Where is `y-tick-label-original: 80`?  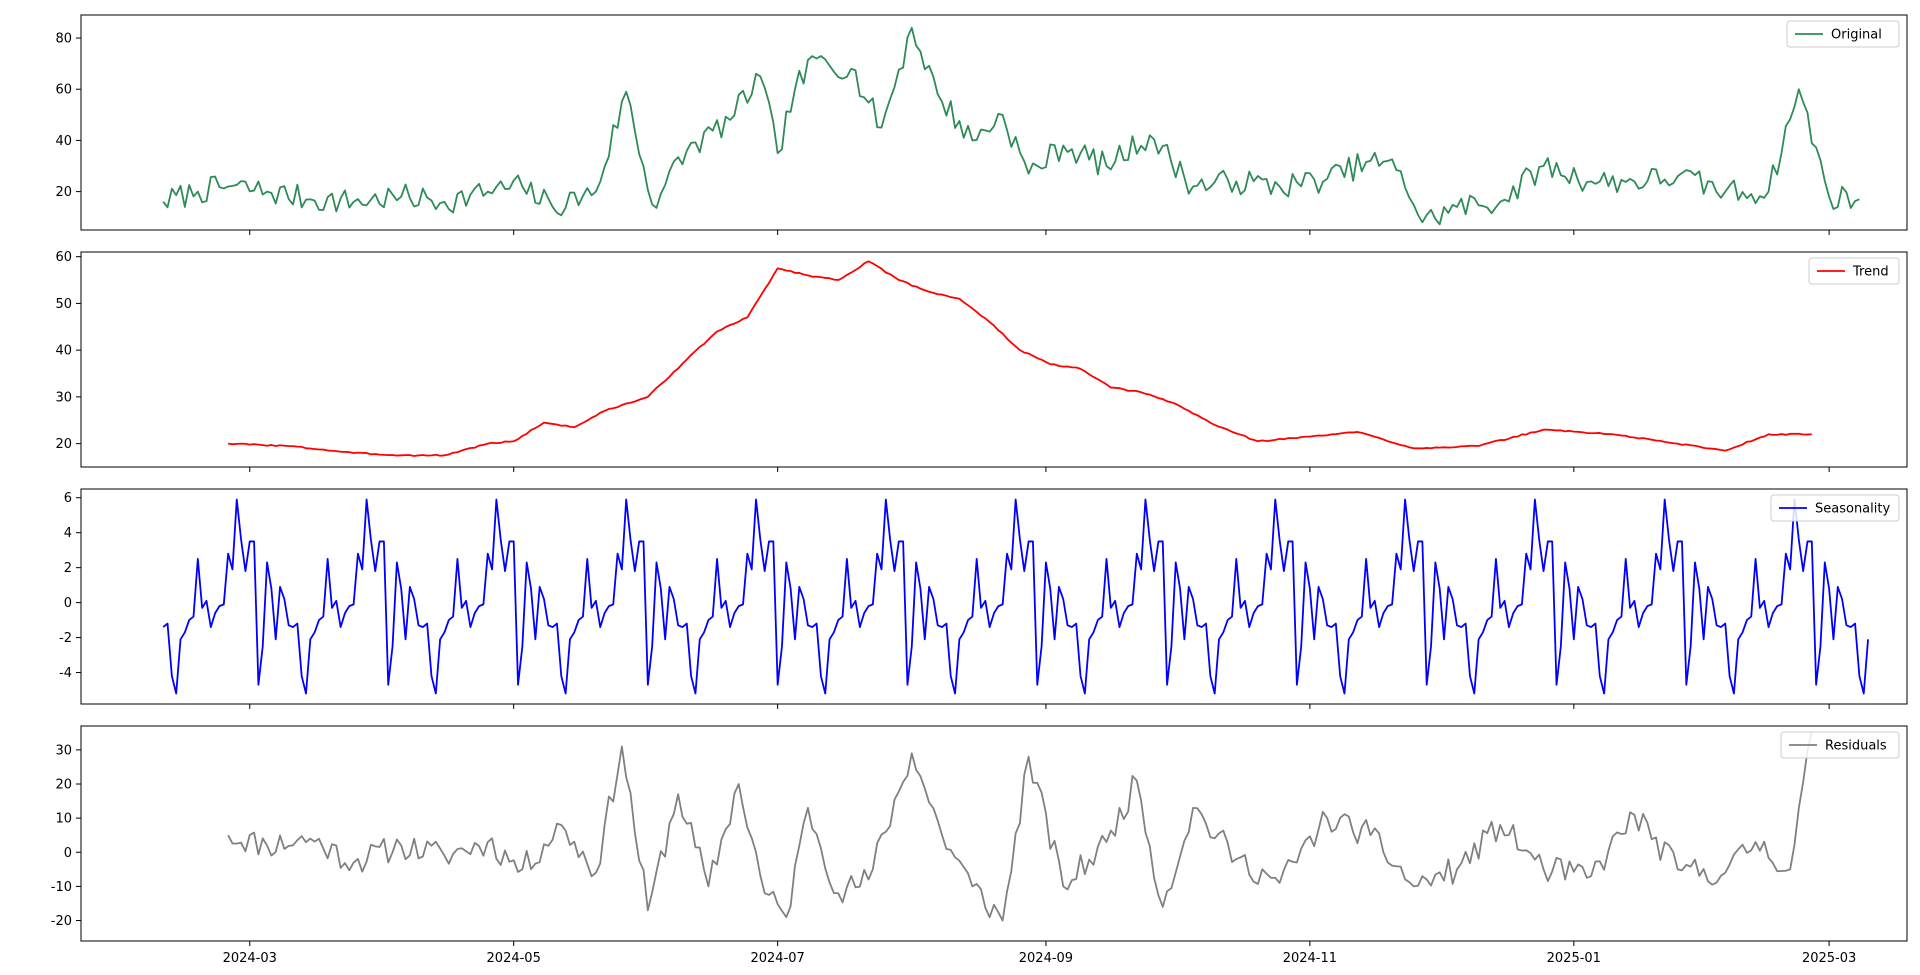
y-tick-label-original: 80 is located at coordinates (63, 39).